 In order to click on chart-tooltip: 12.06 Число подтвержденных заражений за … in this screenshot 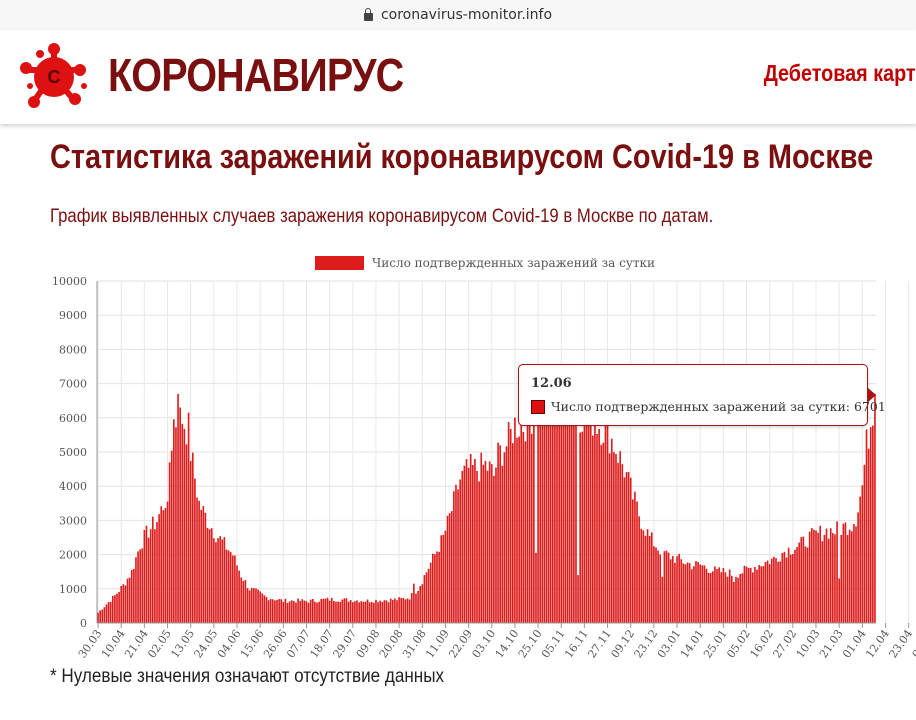, I will do `click(702, 395)`.